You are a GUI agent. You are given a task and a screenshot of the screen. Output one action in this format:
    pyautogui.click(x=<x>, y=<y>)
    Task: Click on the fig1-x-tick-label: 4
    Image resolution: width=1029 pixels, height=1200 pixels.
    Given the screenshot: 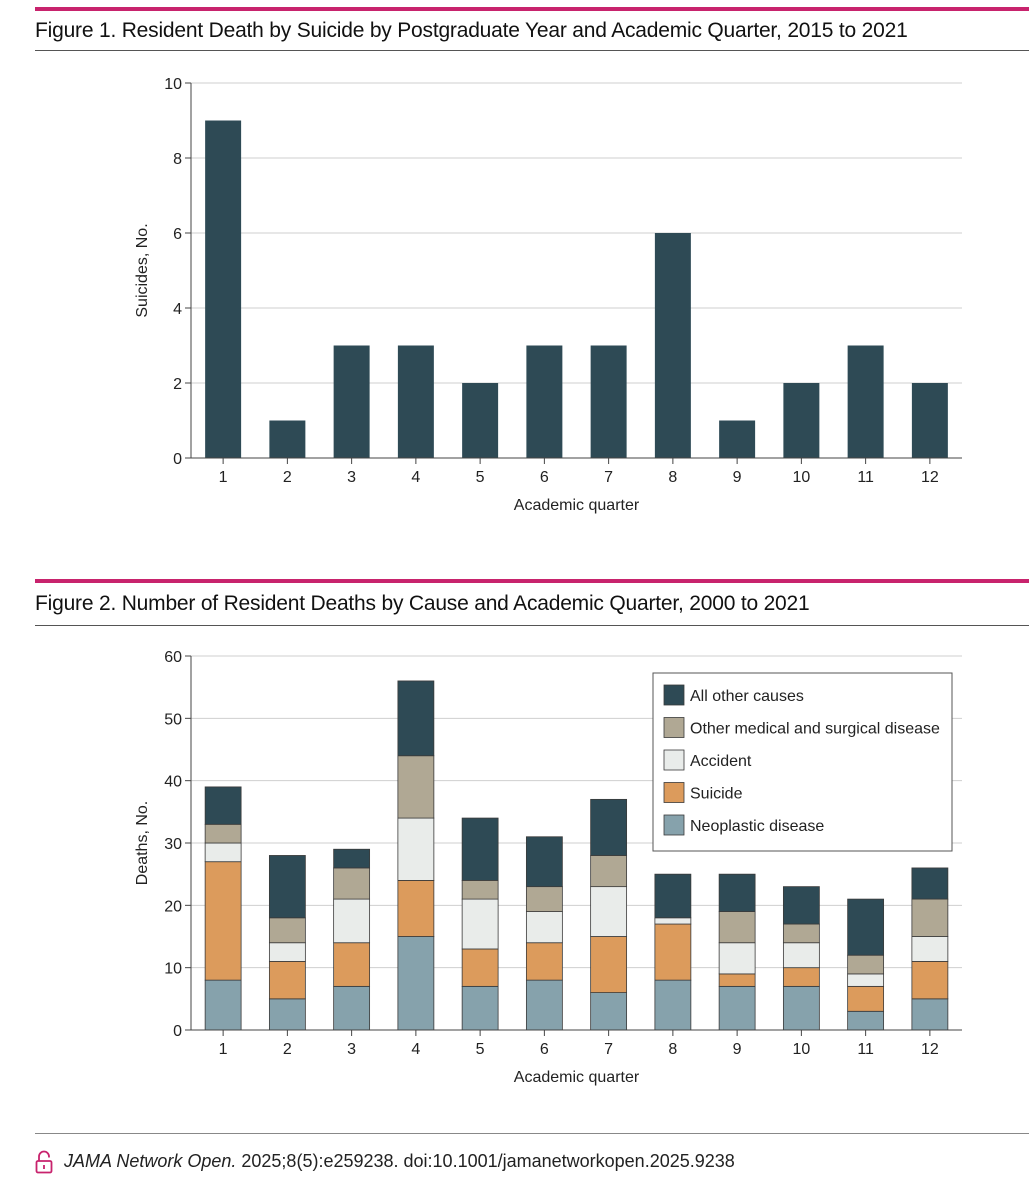 What is the action you would take?
    pyautogui.click(x=415, y=477)
    